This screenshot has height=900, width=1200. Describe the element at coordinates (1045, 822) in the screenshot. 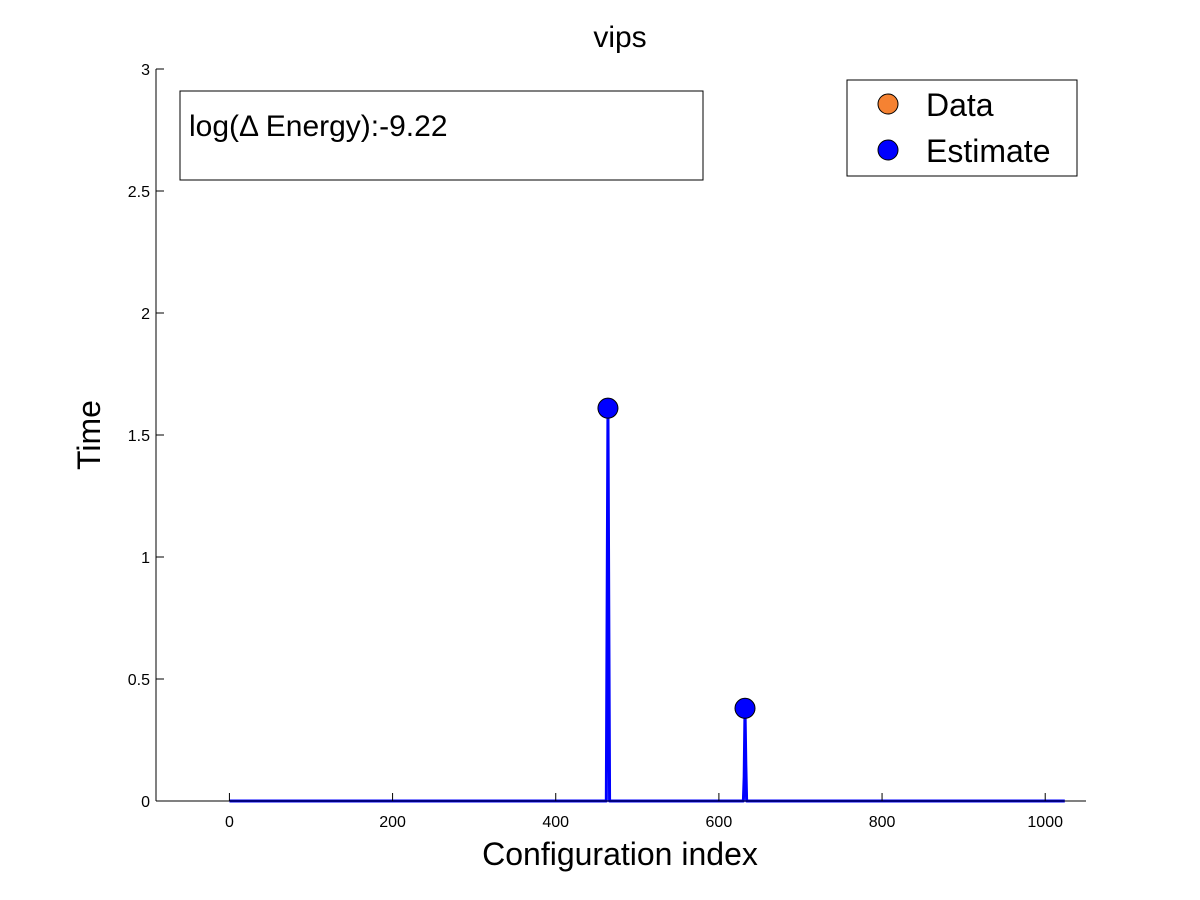

I see `x-tick-label: 1000` at that location.